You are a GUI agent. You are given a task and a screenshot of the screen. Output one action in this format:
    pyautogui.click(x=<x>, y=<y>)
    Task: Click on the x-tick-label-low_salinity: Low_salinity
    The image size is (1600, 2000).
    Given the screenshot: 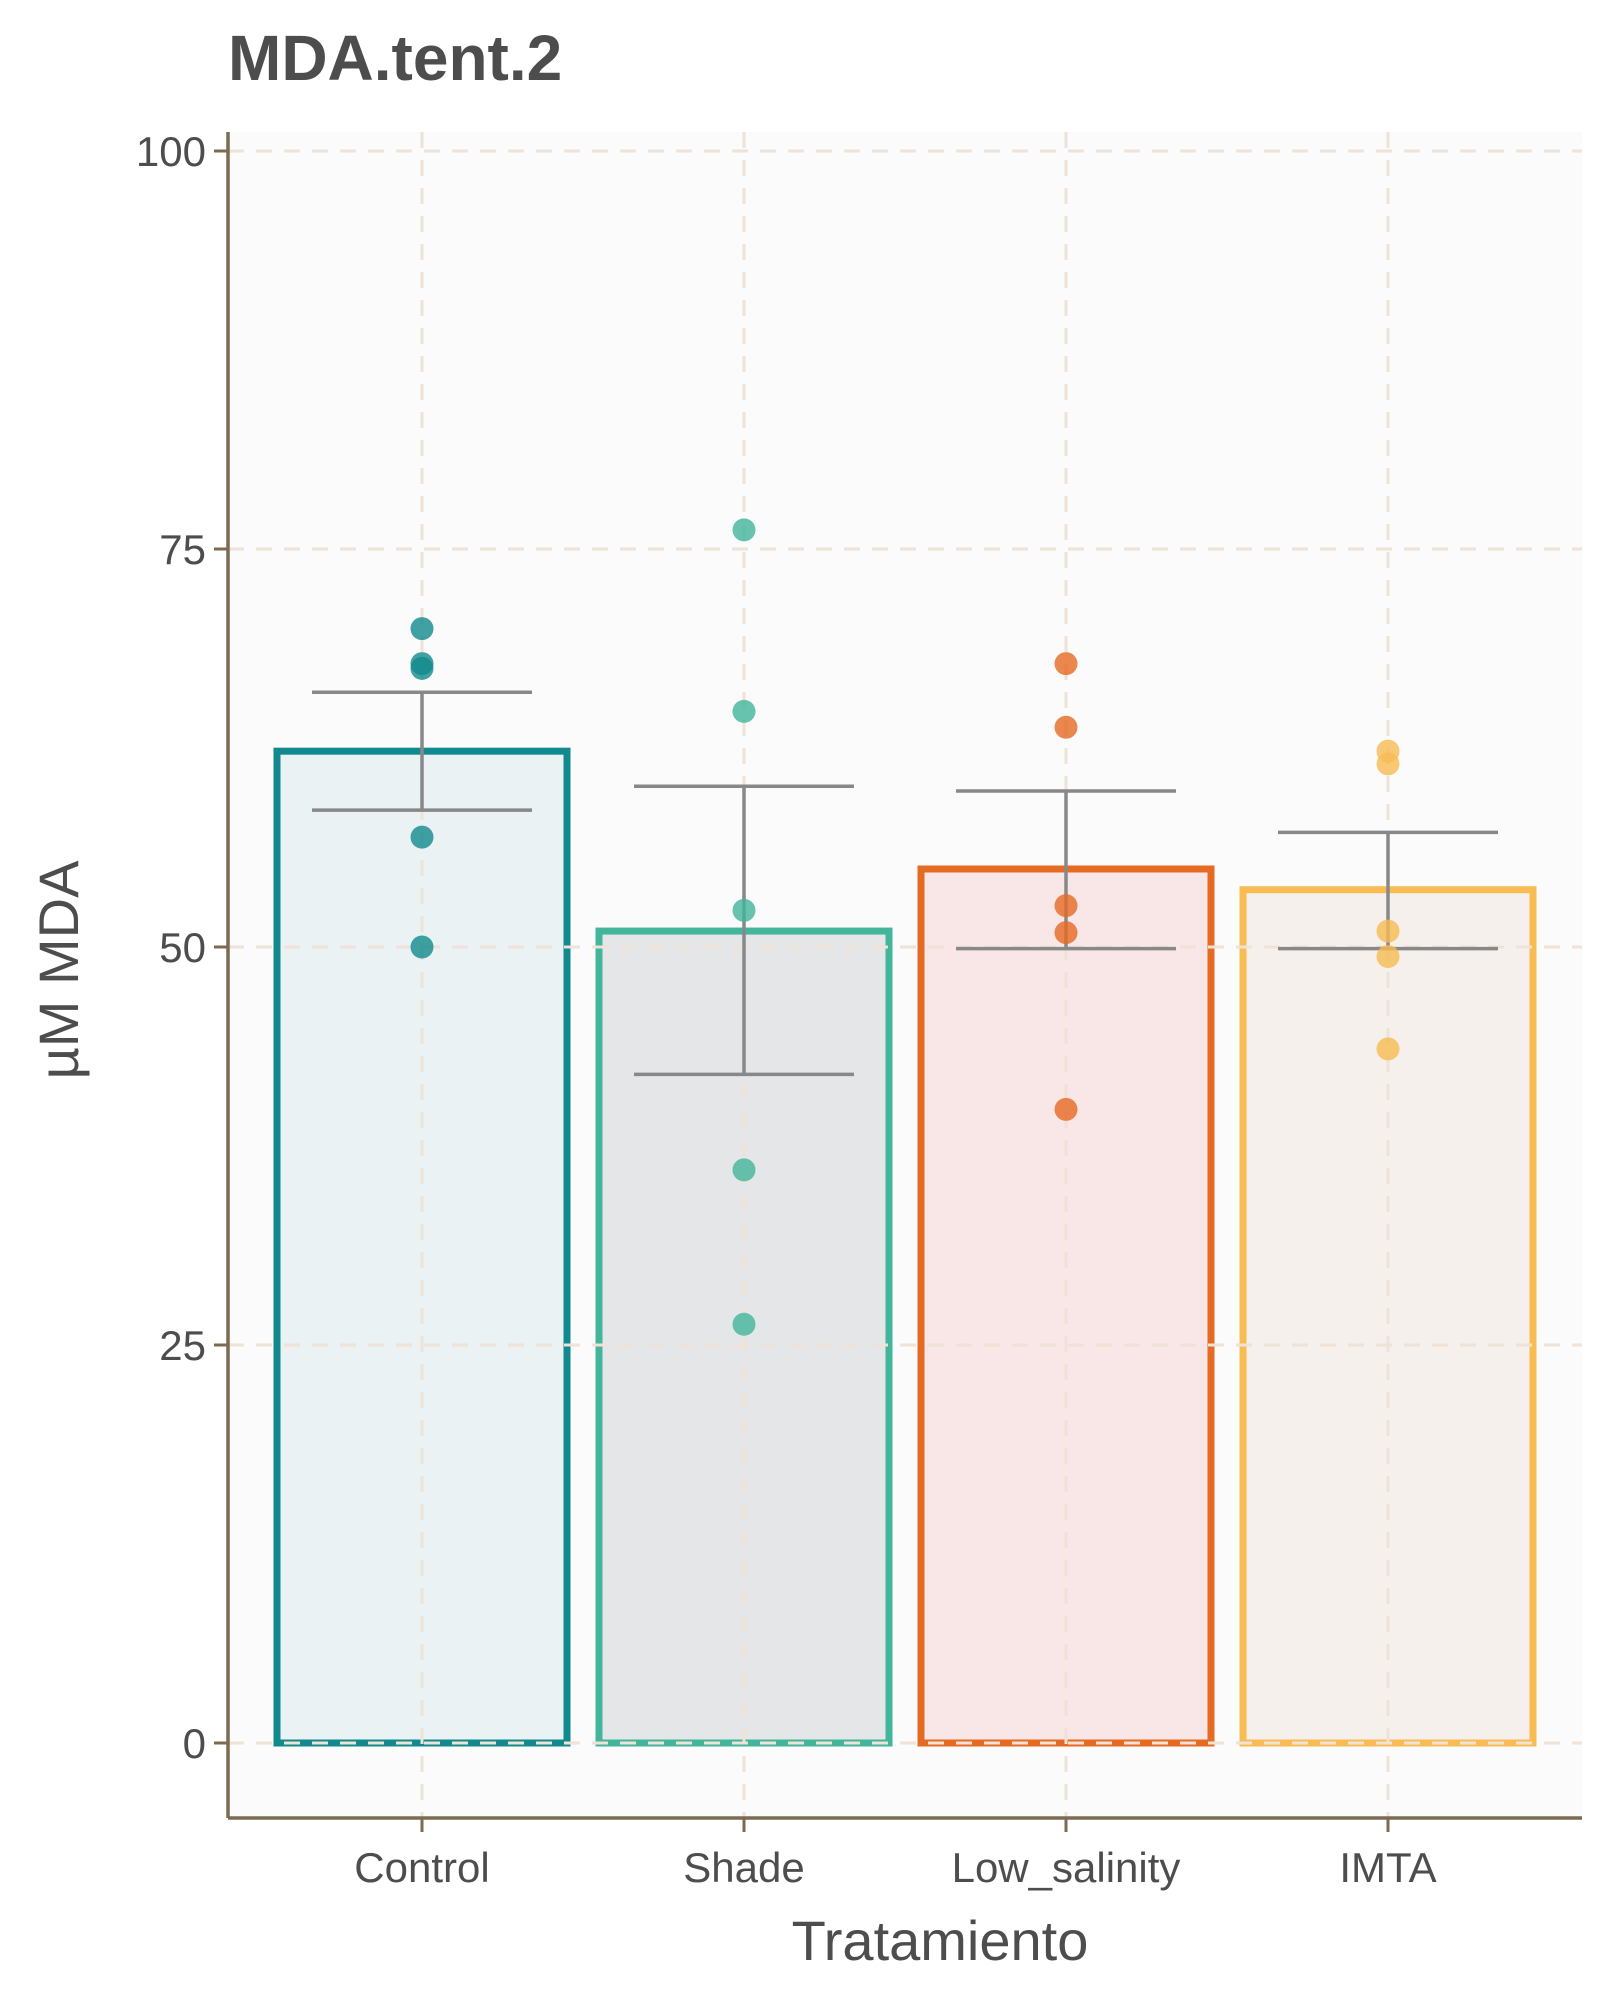 What is the action you would take?
    pyautogui.click(x=1066, y=1867)
    